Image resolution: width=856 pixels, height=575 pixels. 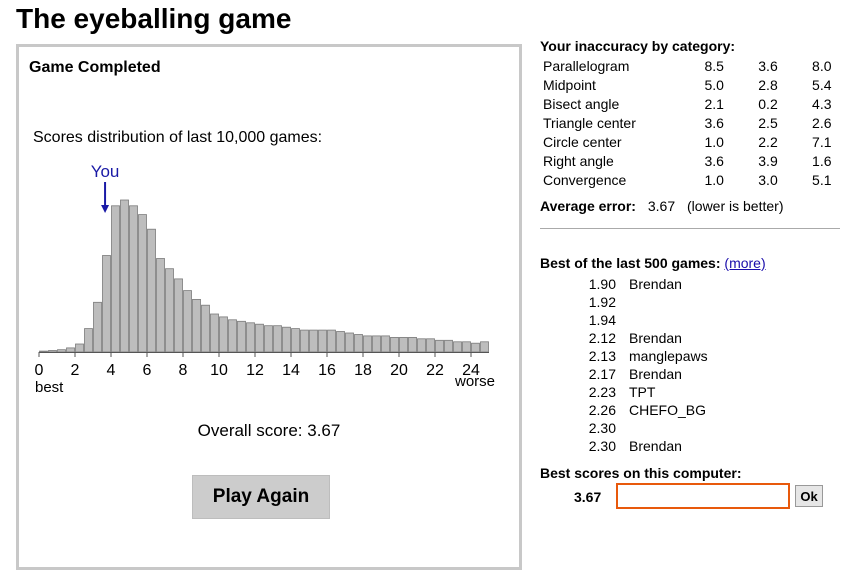 What do you see at coordinates (735, 206) in the screenshot?
I see `average-error-note: (lower is better)` at bounding box center [735, 206].